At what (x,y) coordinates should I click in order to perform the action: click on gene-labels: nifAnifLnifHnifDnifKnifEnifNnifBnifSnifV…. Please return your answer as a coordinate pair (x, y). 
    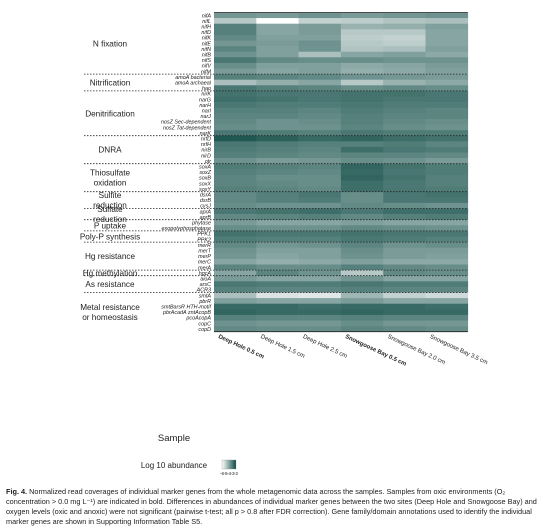
    Looking at the image, I should click on (186, 173).